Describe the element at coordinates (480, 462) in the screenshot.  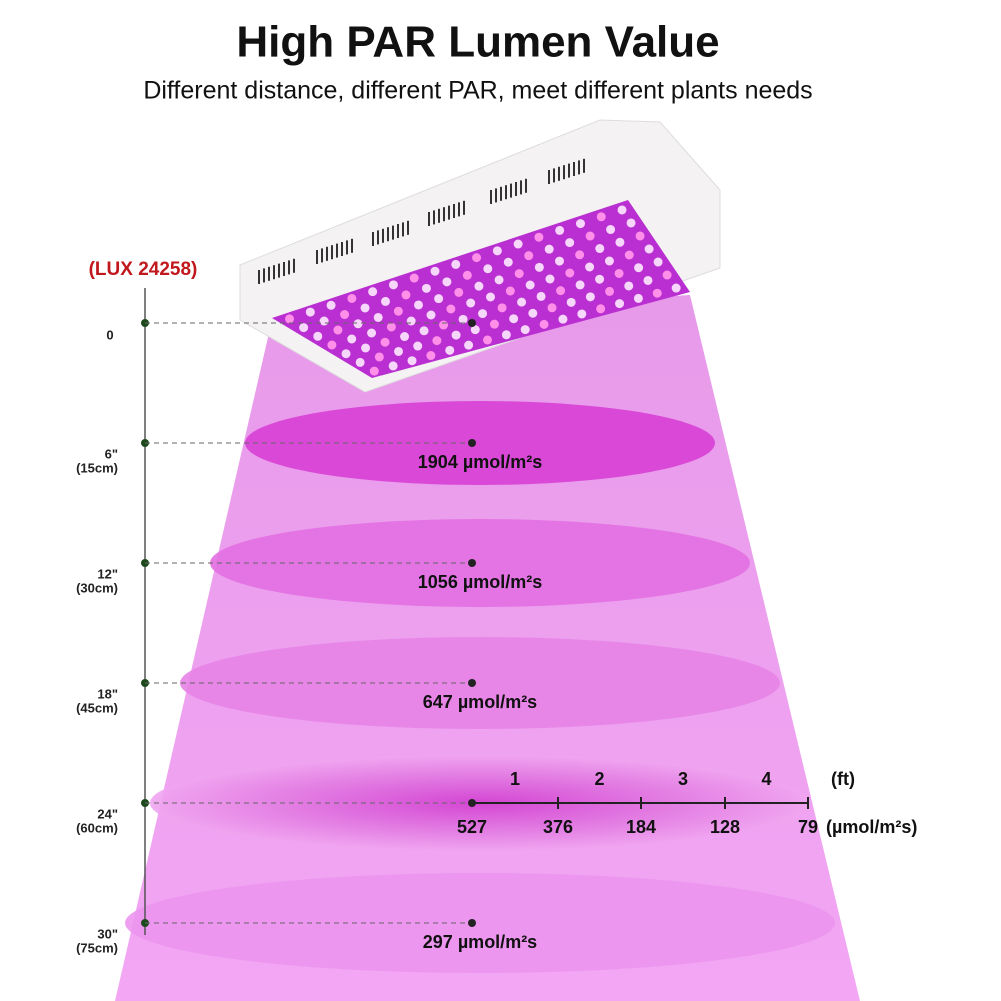
I see `par-value: 1904 µmol/m²s` at that location.